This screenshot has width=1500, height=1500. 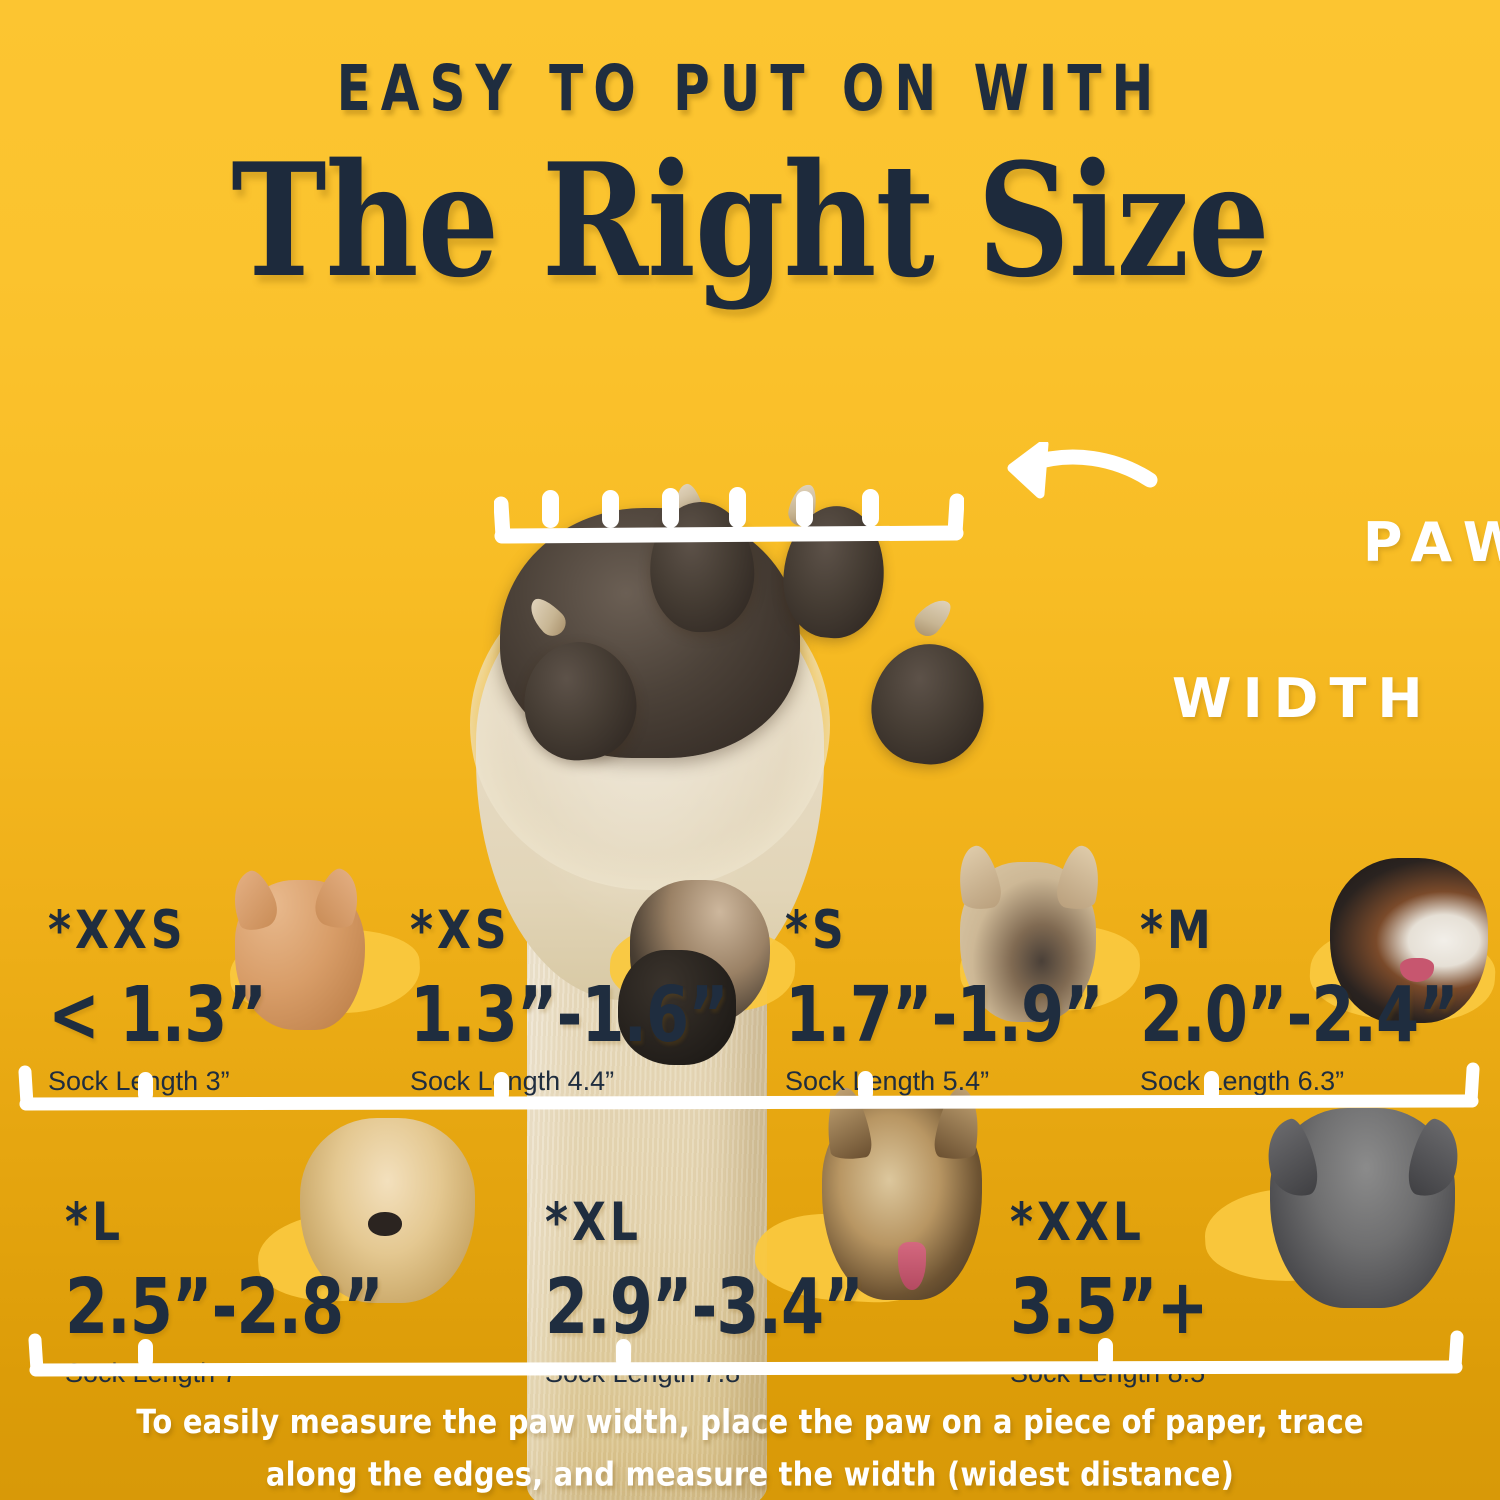 What do you see at coordinates (729, 518) in the screenshot?
I see `paw-width-ruler-icon` at bounding box center [729, 518].